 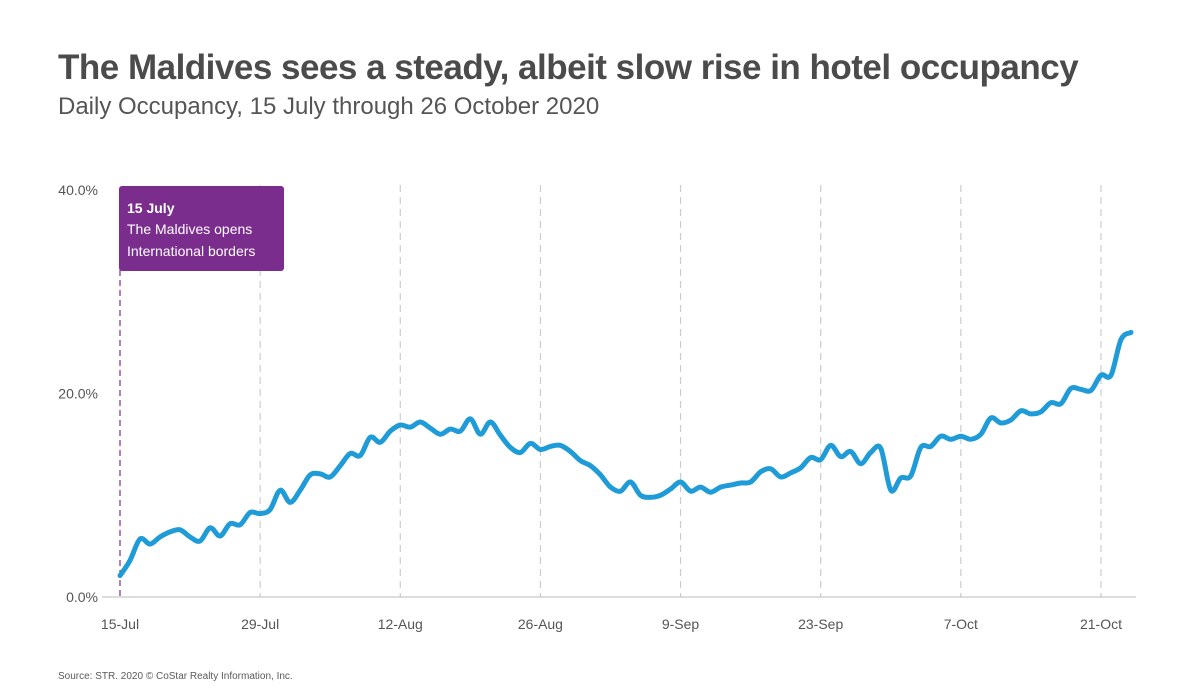 I want to click on annotation-line-2: The Maldives opens, so click(x=189, y=229).